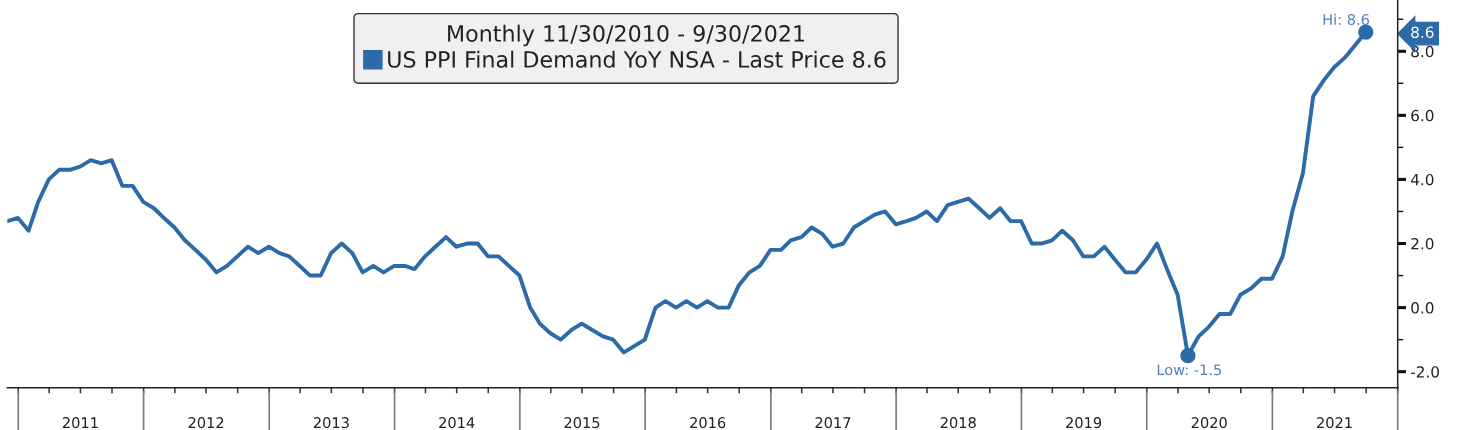 This screenshot has width=1460, height=430. I want to click on legend-title: Monthly 11/30/2010 - 9/30/2021, so click(626, 35).